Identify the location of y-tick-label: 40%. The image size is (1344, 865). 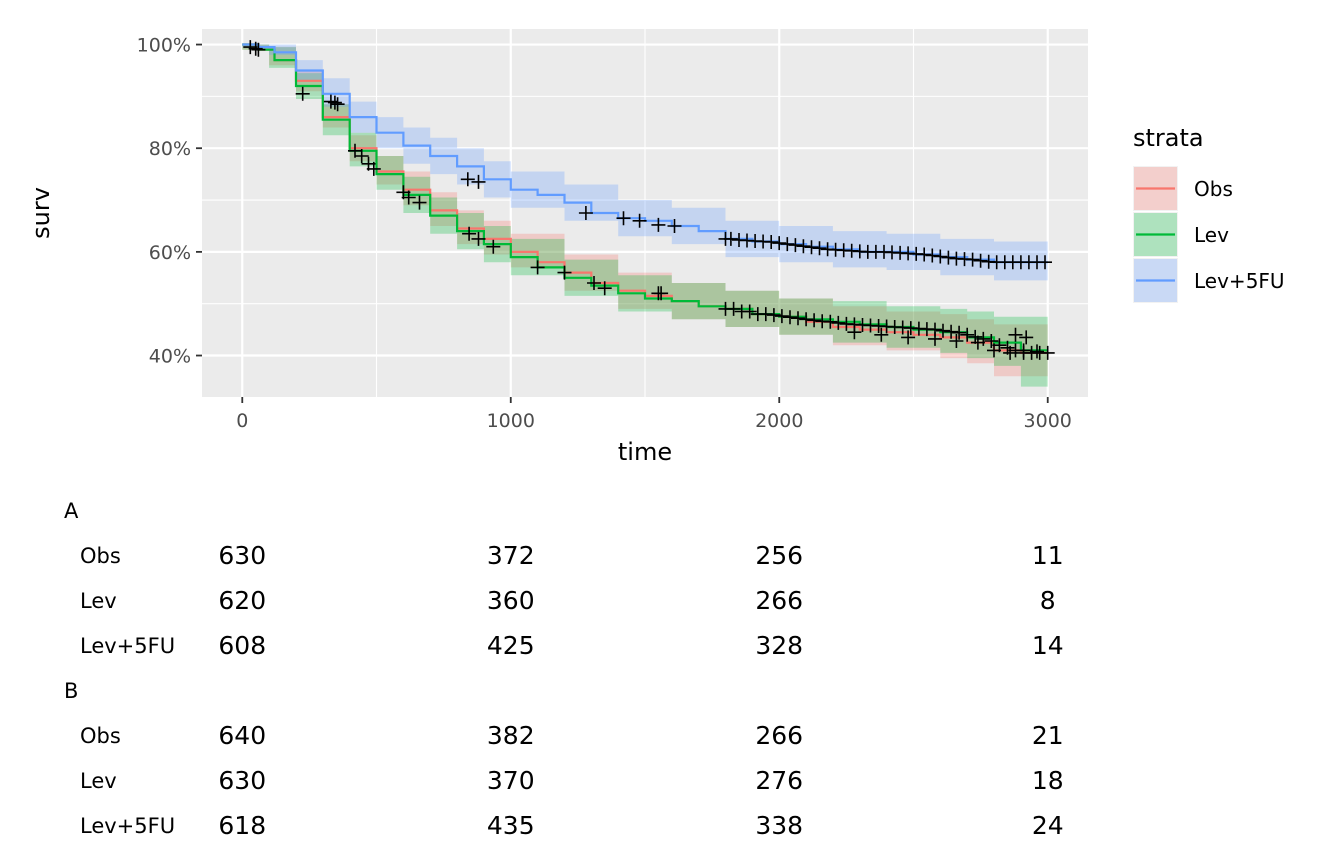
(170, 357).